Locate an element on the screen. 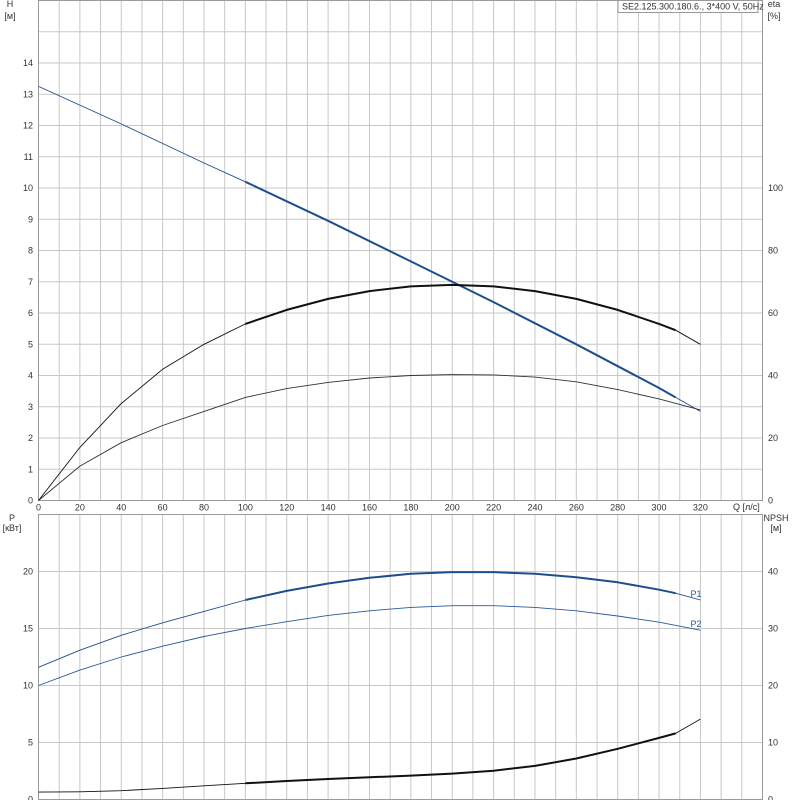  y-tick-label: 1 is located at coordinates (30, 469).